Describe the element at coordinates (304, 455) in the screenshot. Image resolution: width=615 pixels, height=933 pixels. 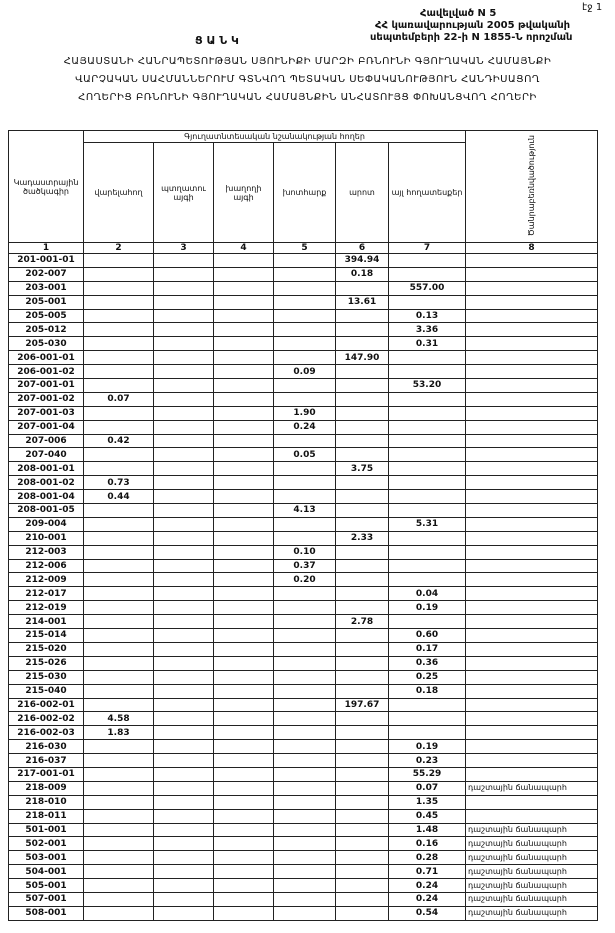
I see `area-cell: 0.05` at that location.